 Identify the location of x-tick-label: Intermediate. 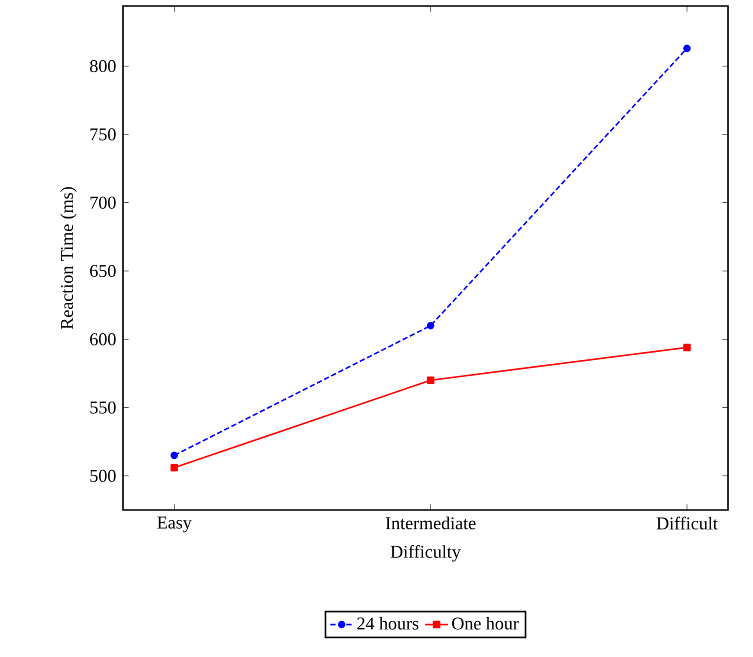
(431, 523).